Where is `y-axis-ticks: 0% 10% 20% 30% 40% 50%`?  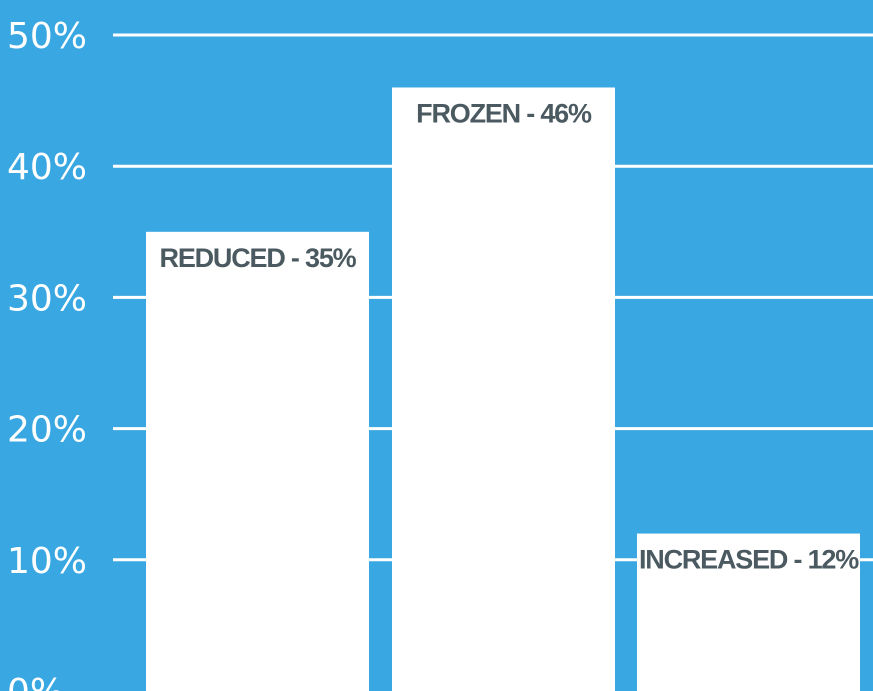 y-axis-ticks: 0% 10% 20% 30% 40% 50% is located at coordinates (47, 353).